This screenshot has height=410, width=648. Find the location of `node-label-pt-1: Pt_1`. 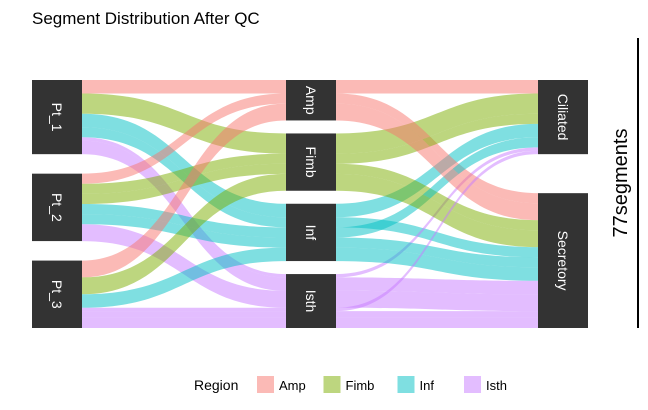

node-label-pt-1: Pt_1 is located at coordinates (57, 117).